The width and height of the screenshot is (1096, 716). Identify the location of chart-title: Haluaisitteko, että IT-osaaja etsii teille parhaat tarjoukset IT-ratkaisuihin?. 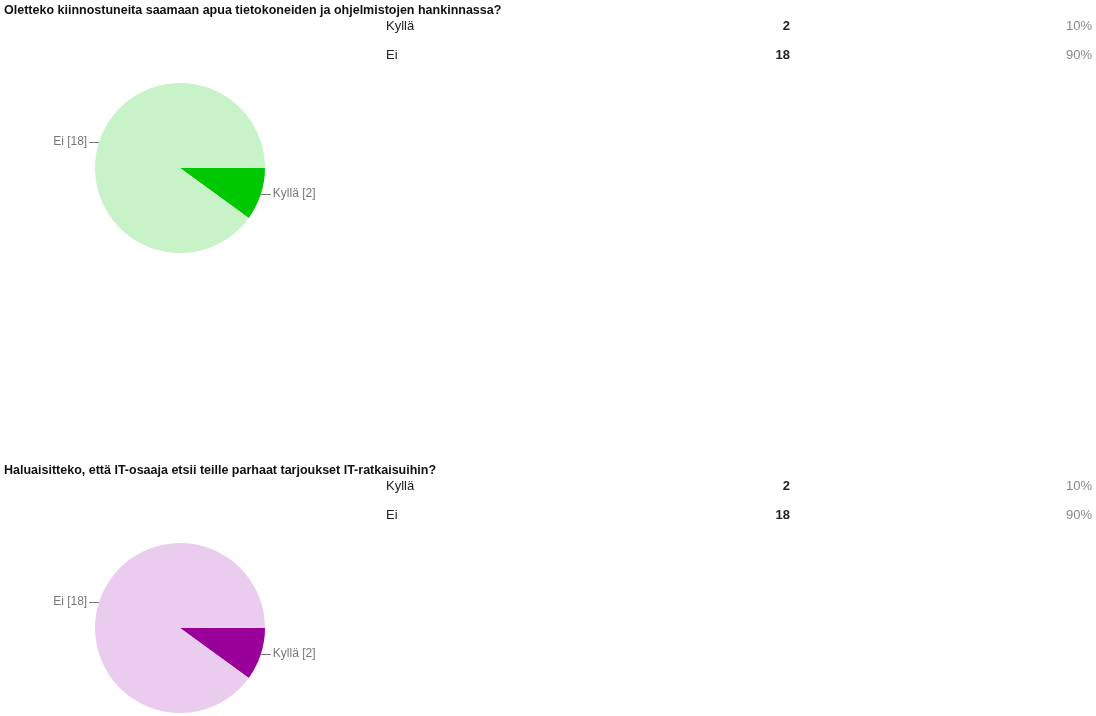
(220, 470).